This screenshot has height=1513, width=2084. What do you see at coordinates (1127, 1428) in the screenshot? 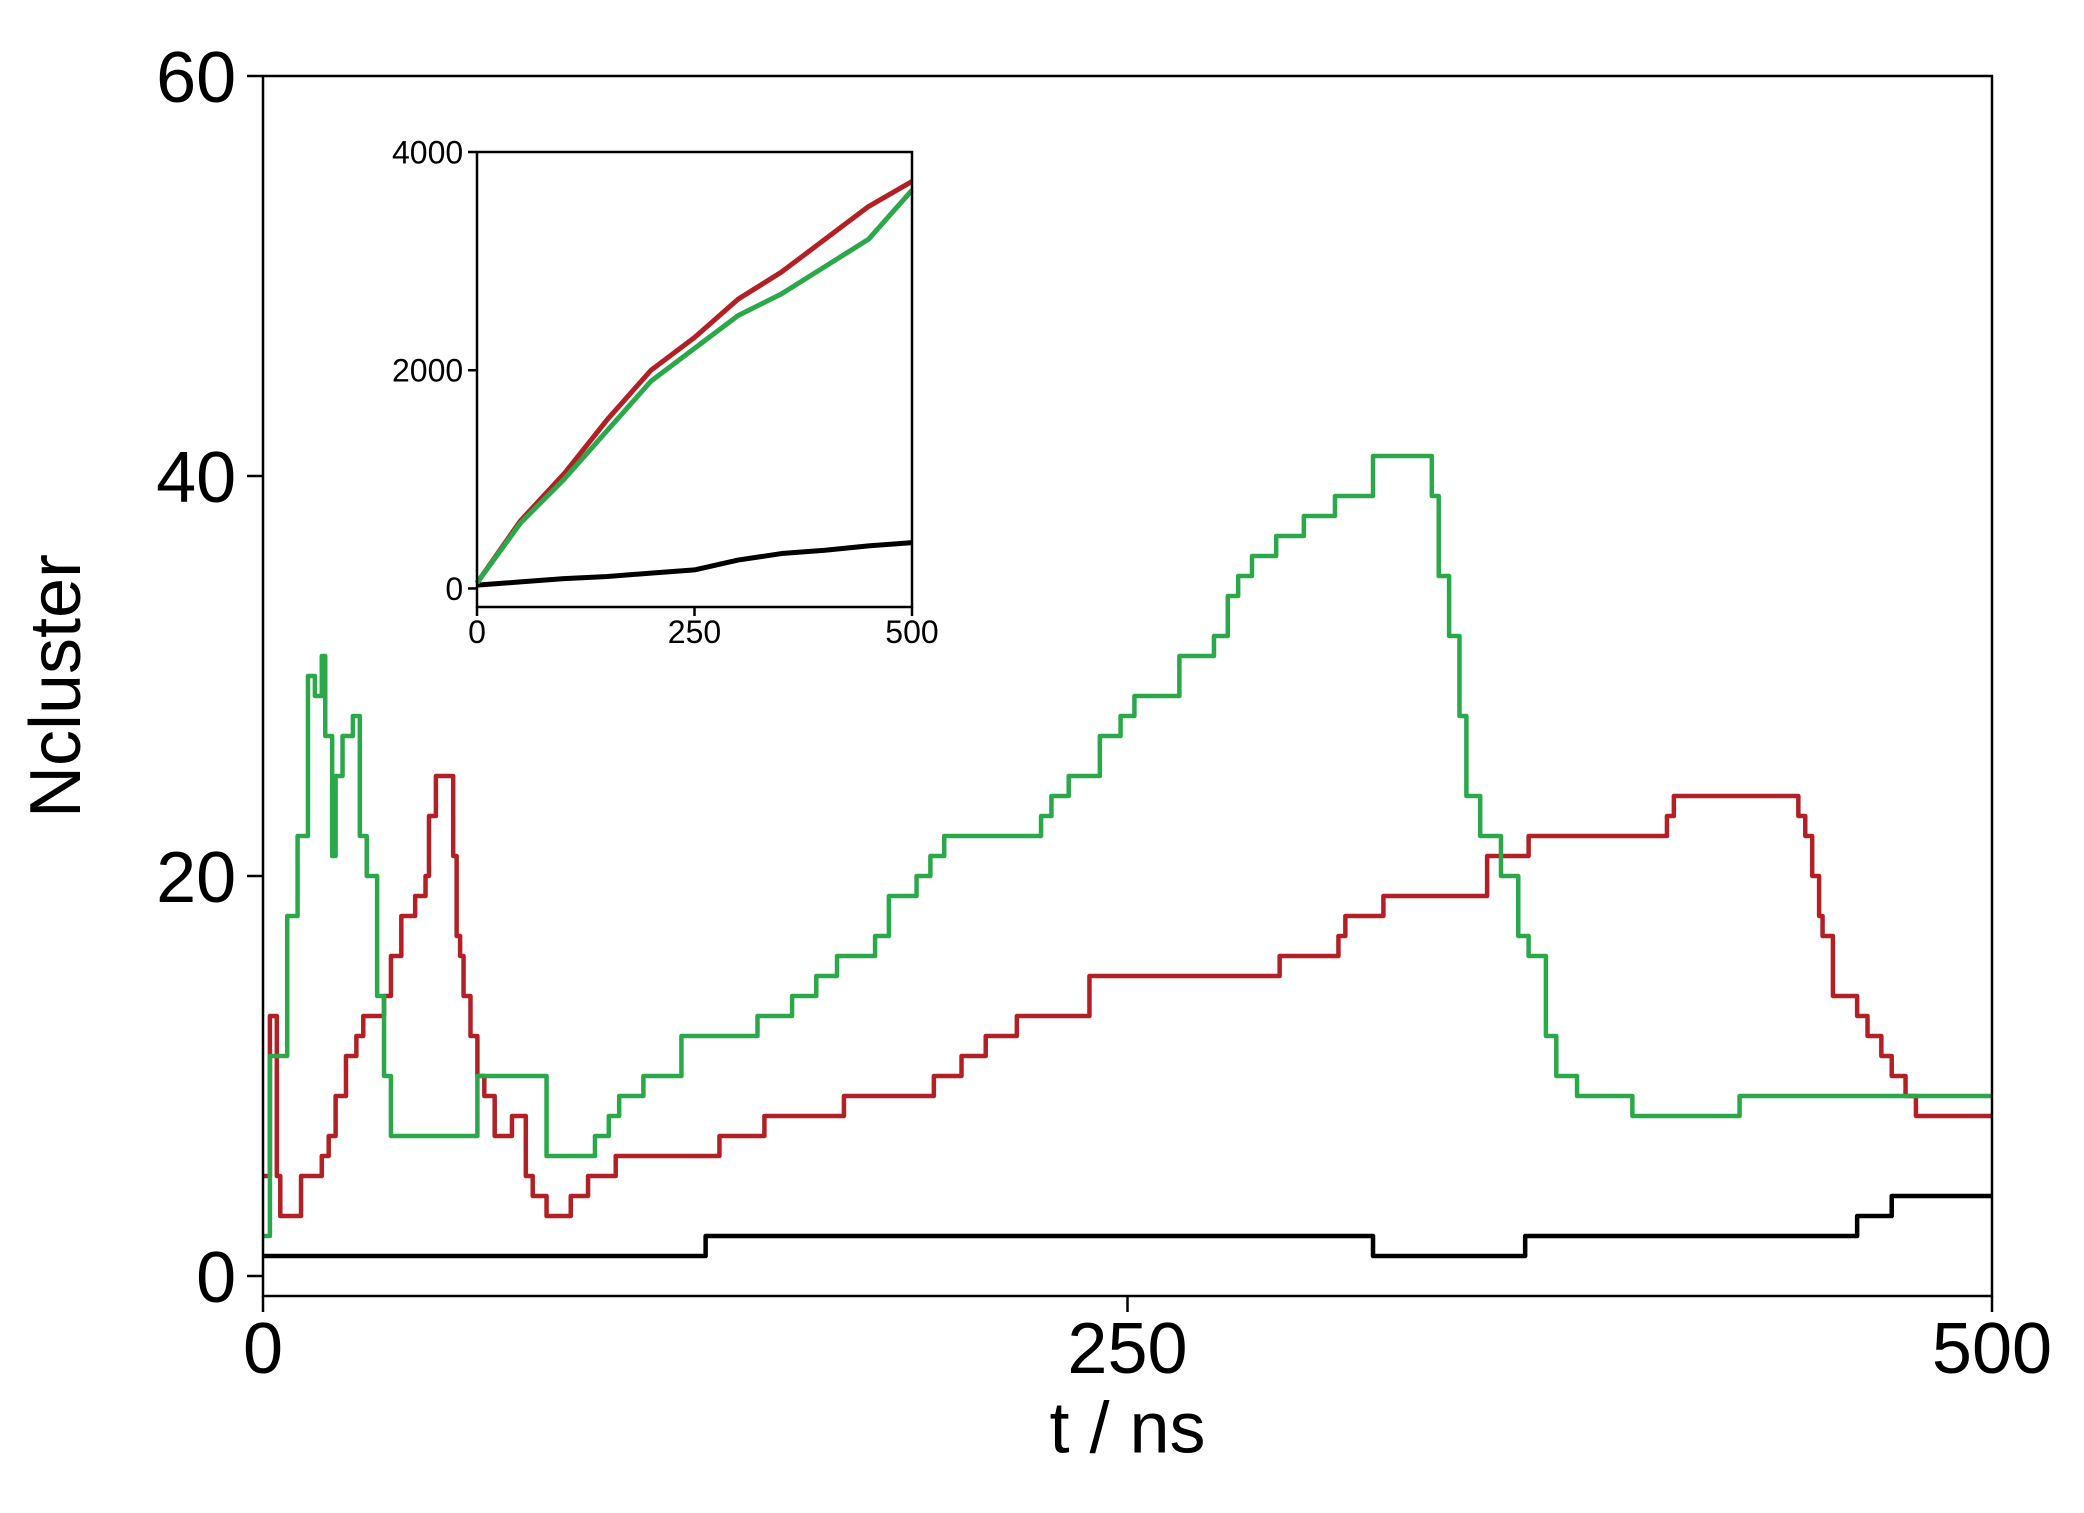
I see `x-axis-label: t / ns` at bounding box center [1127, 1428].